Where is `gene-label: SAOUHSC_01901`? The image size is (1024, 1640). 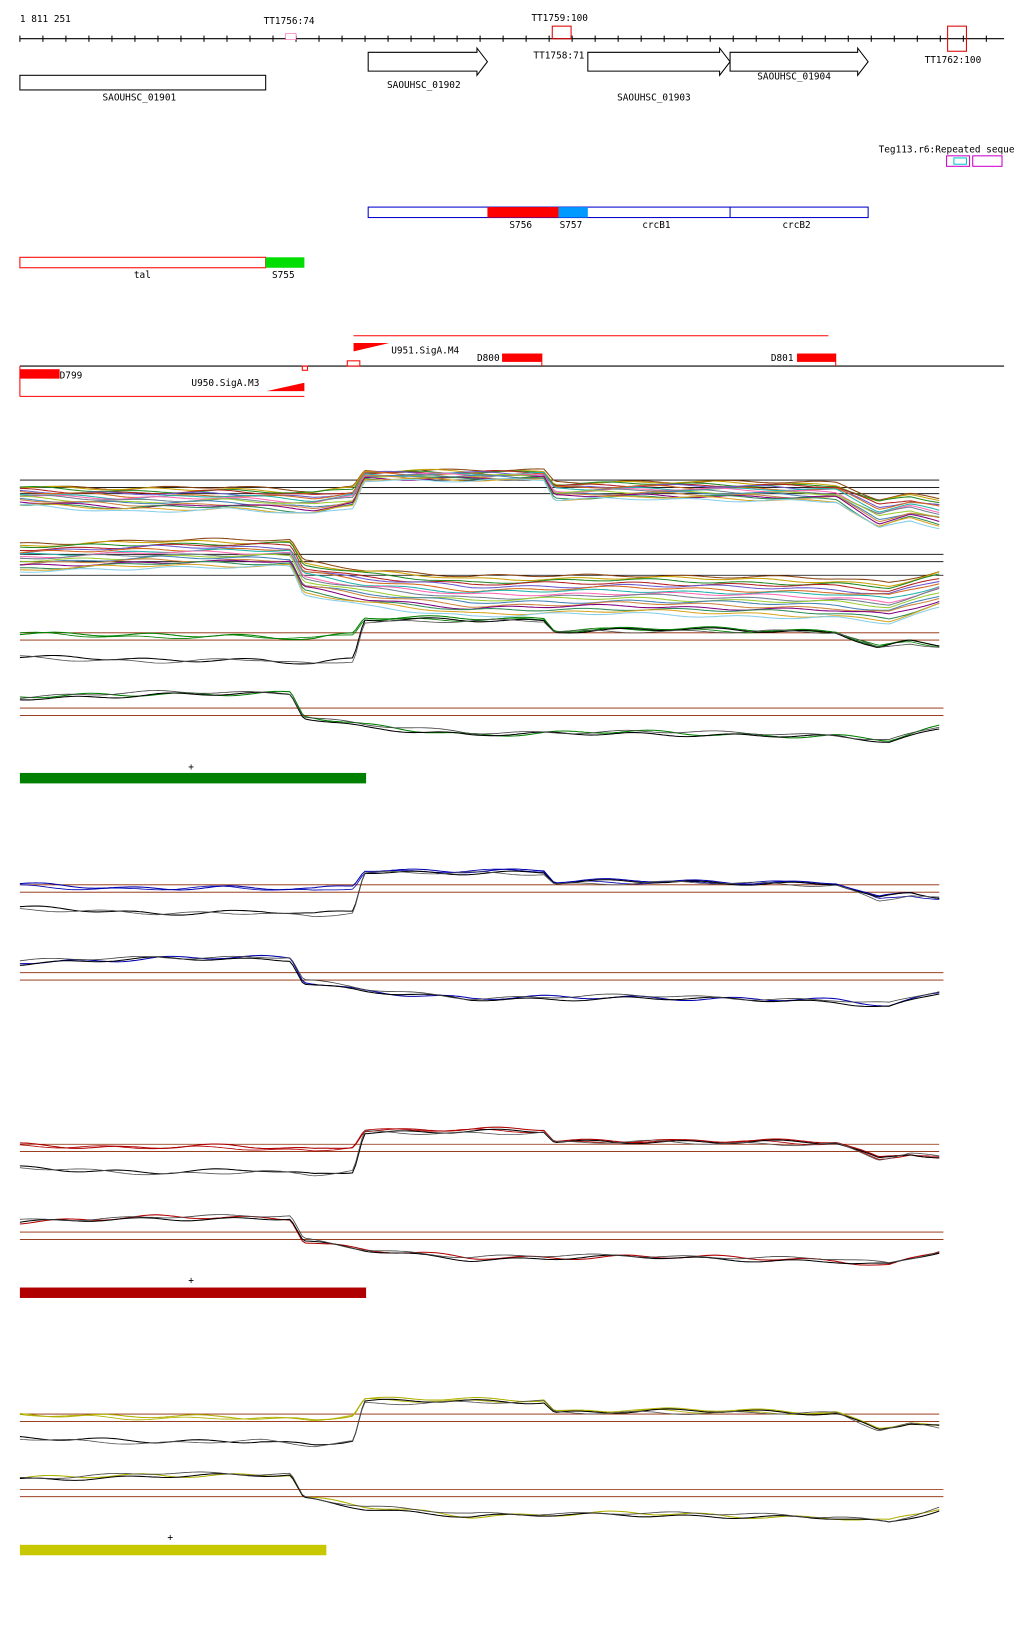 gene-label: SAOUHSC_01901 is located at coordinates (140, 97).